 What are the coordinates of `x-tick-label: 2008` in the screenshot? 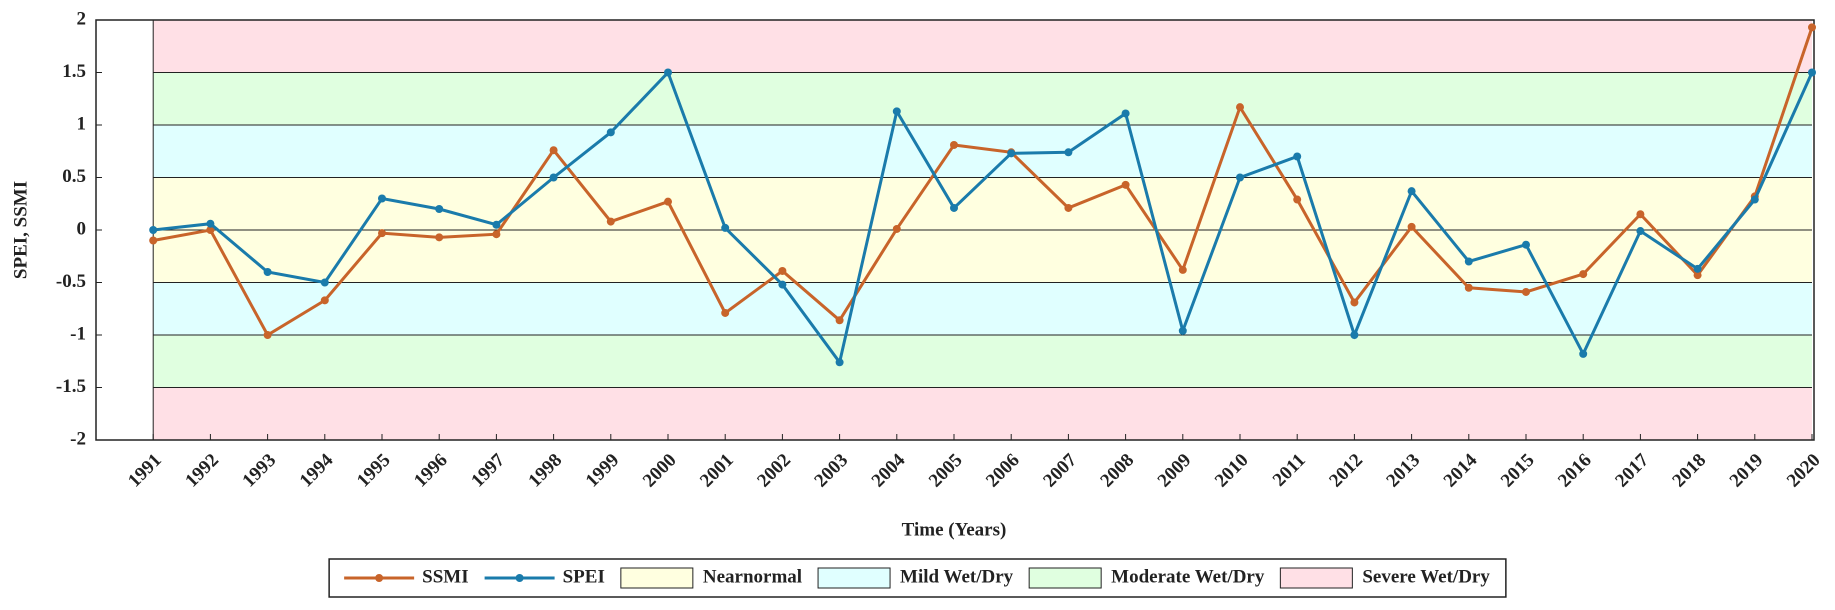 It's located at (1117, 471).